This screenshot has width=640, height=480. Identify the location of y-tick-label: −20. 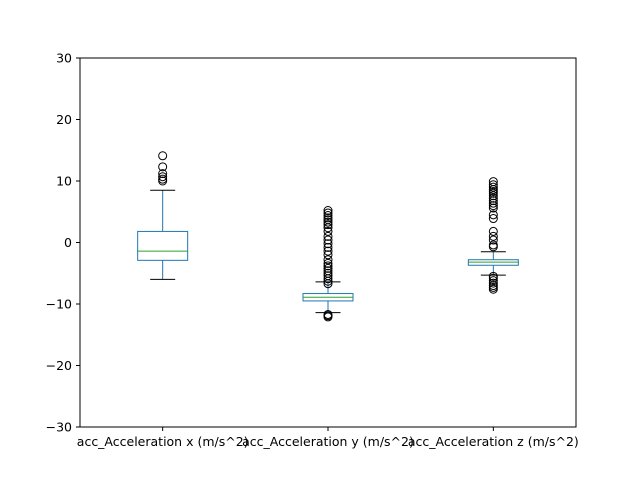
(59, 365).